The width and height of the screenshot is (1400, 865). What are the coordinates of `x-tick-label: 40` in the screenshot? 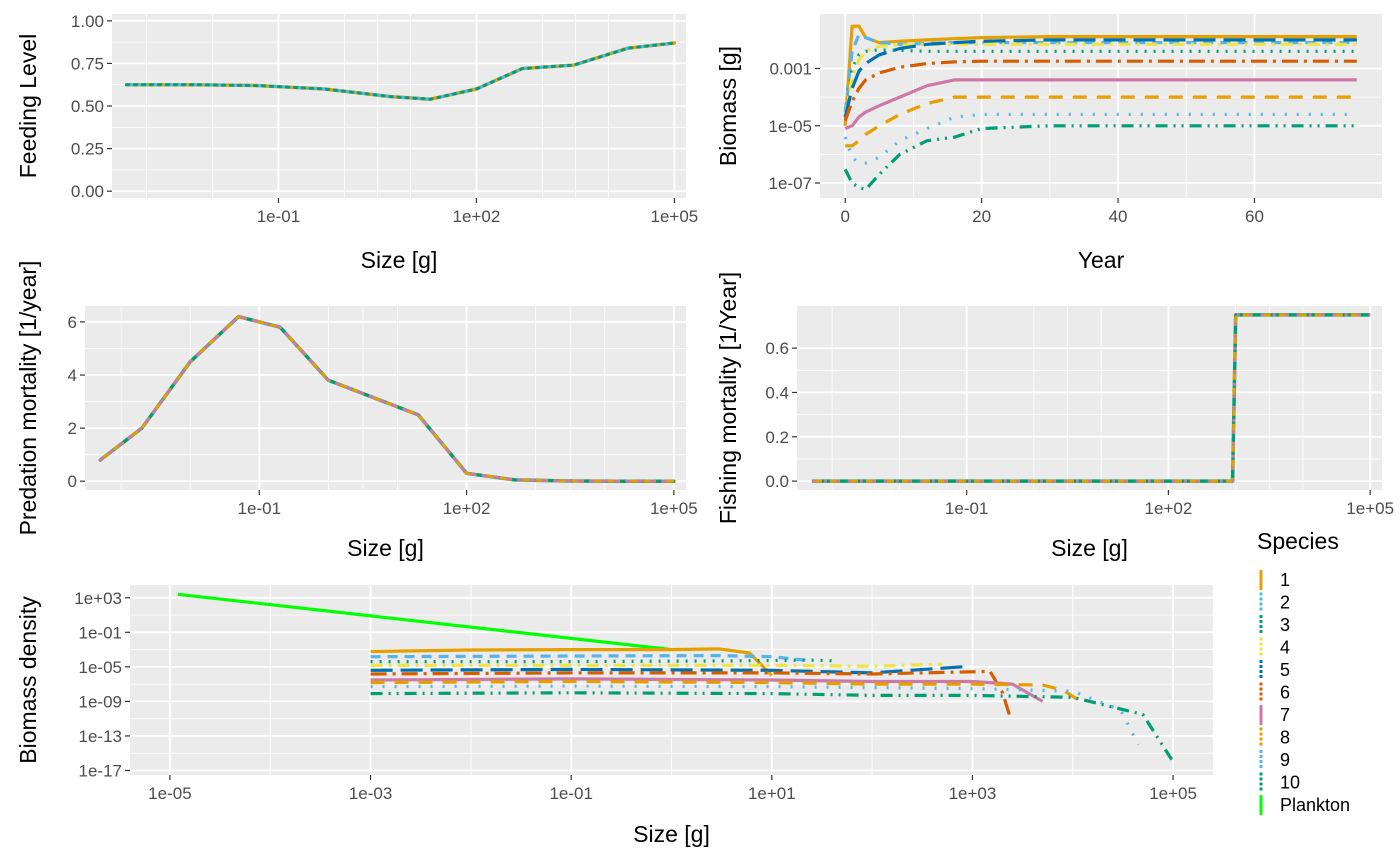 It's located at (1118, 216).